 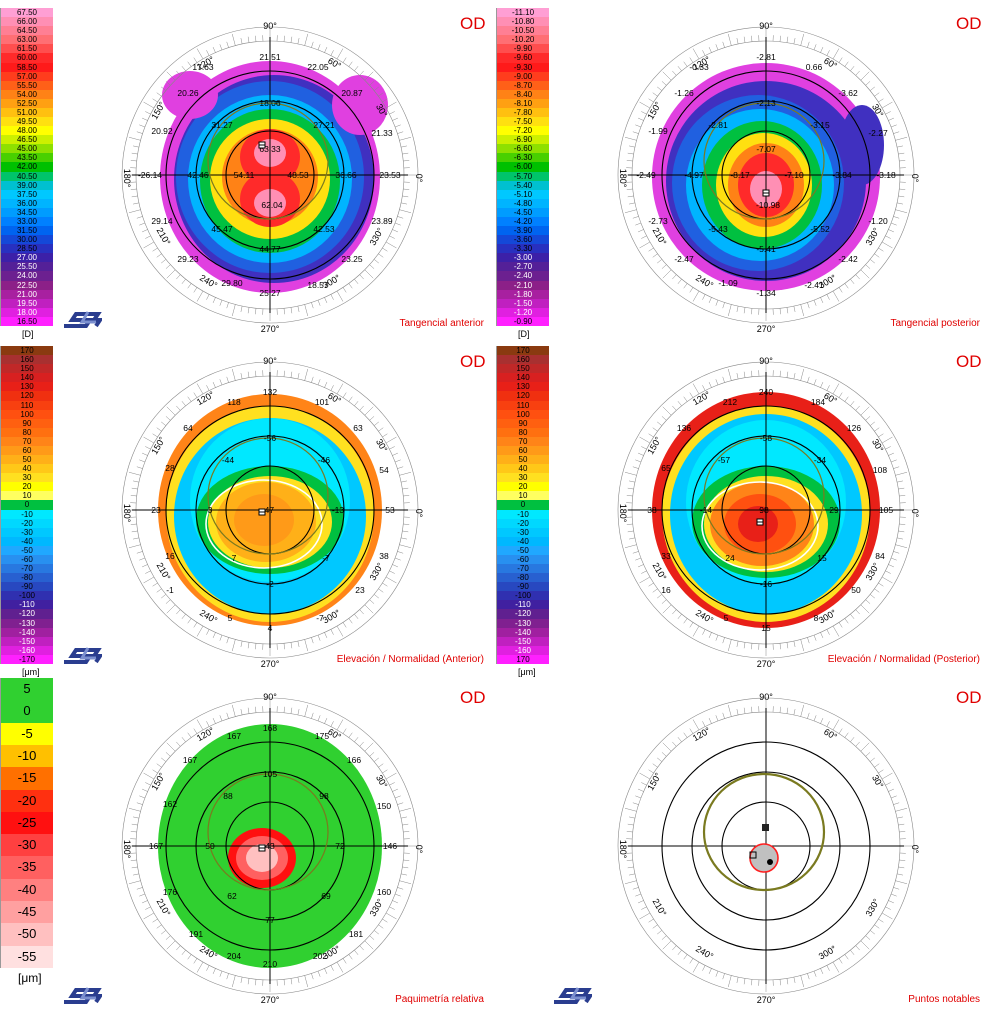 I want to click on map-value: -4.97, so click(x=694, y=175).